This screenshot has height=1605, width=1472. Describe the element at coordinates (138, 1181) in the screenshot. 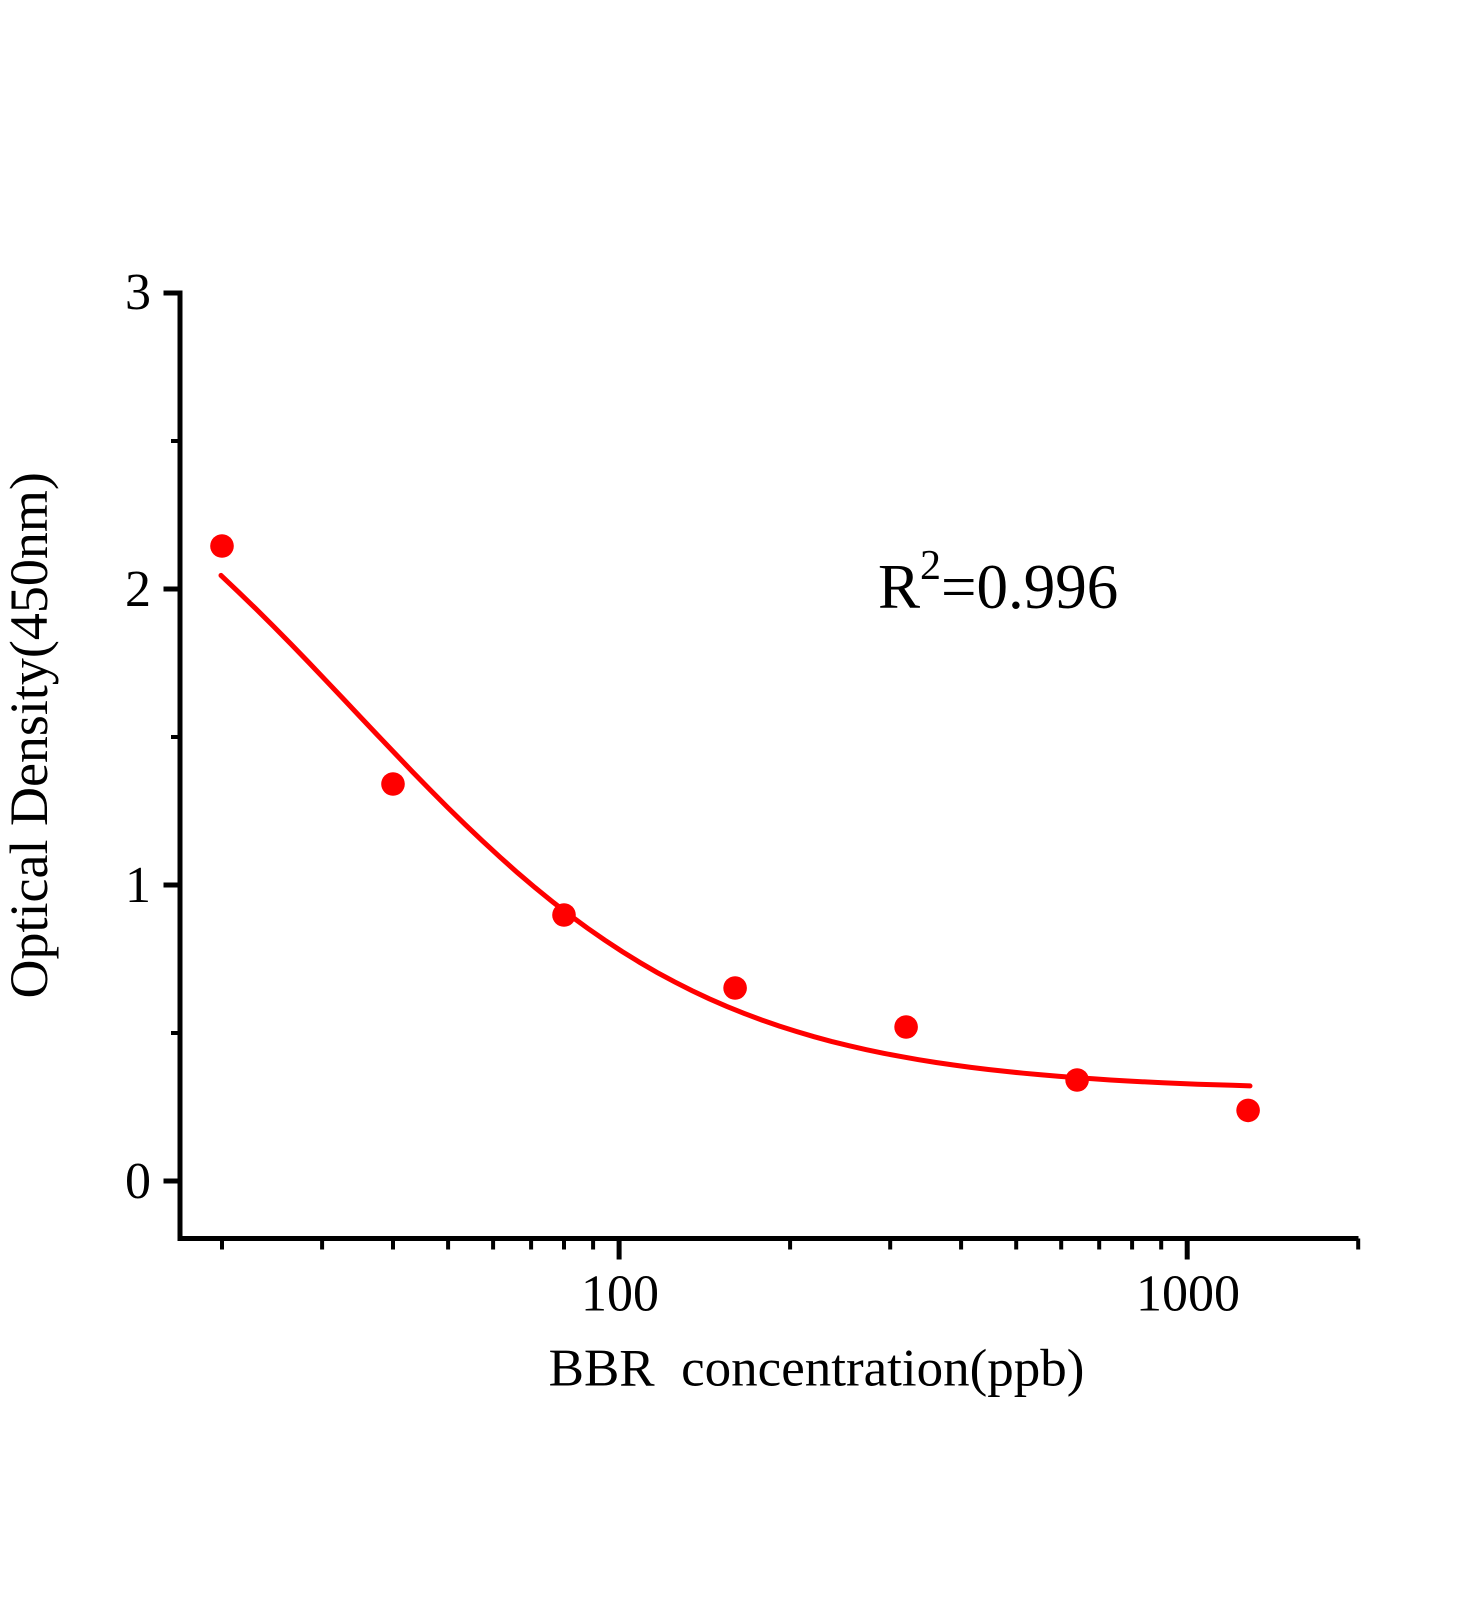

I see `svg-text: 0` at that location.